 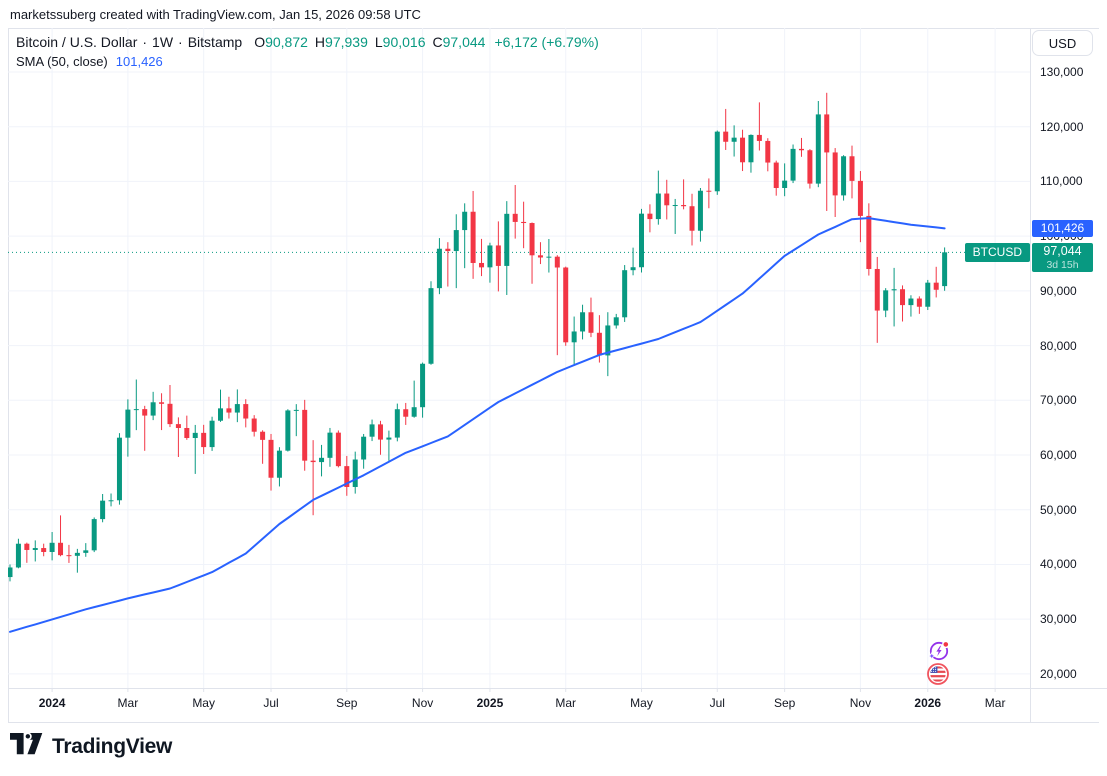 I want to click on ohlc-O: O90,872, so click(x=281, y=42).